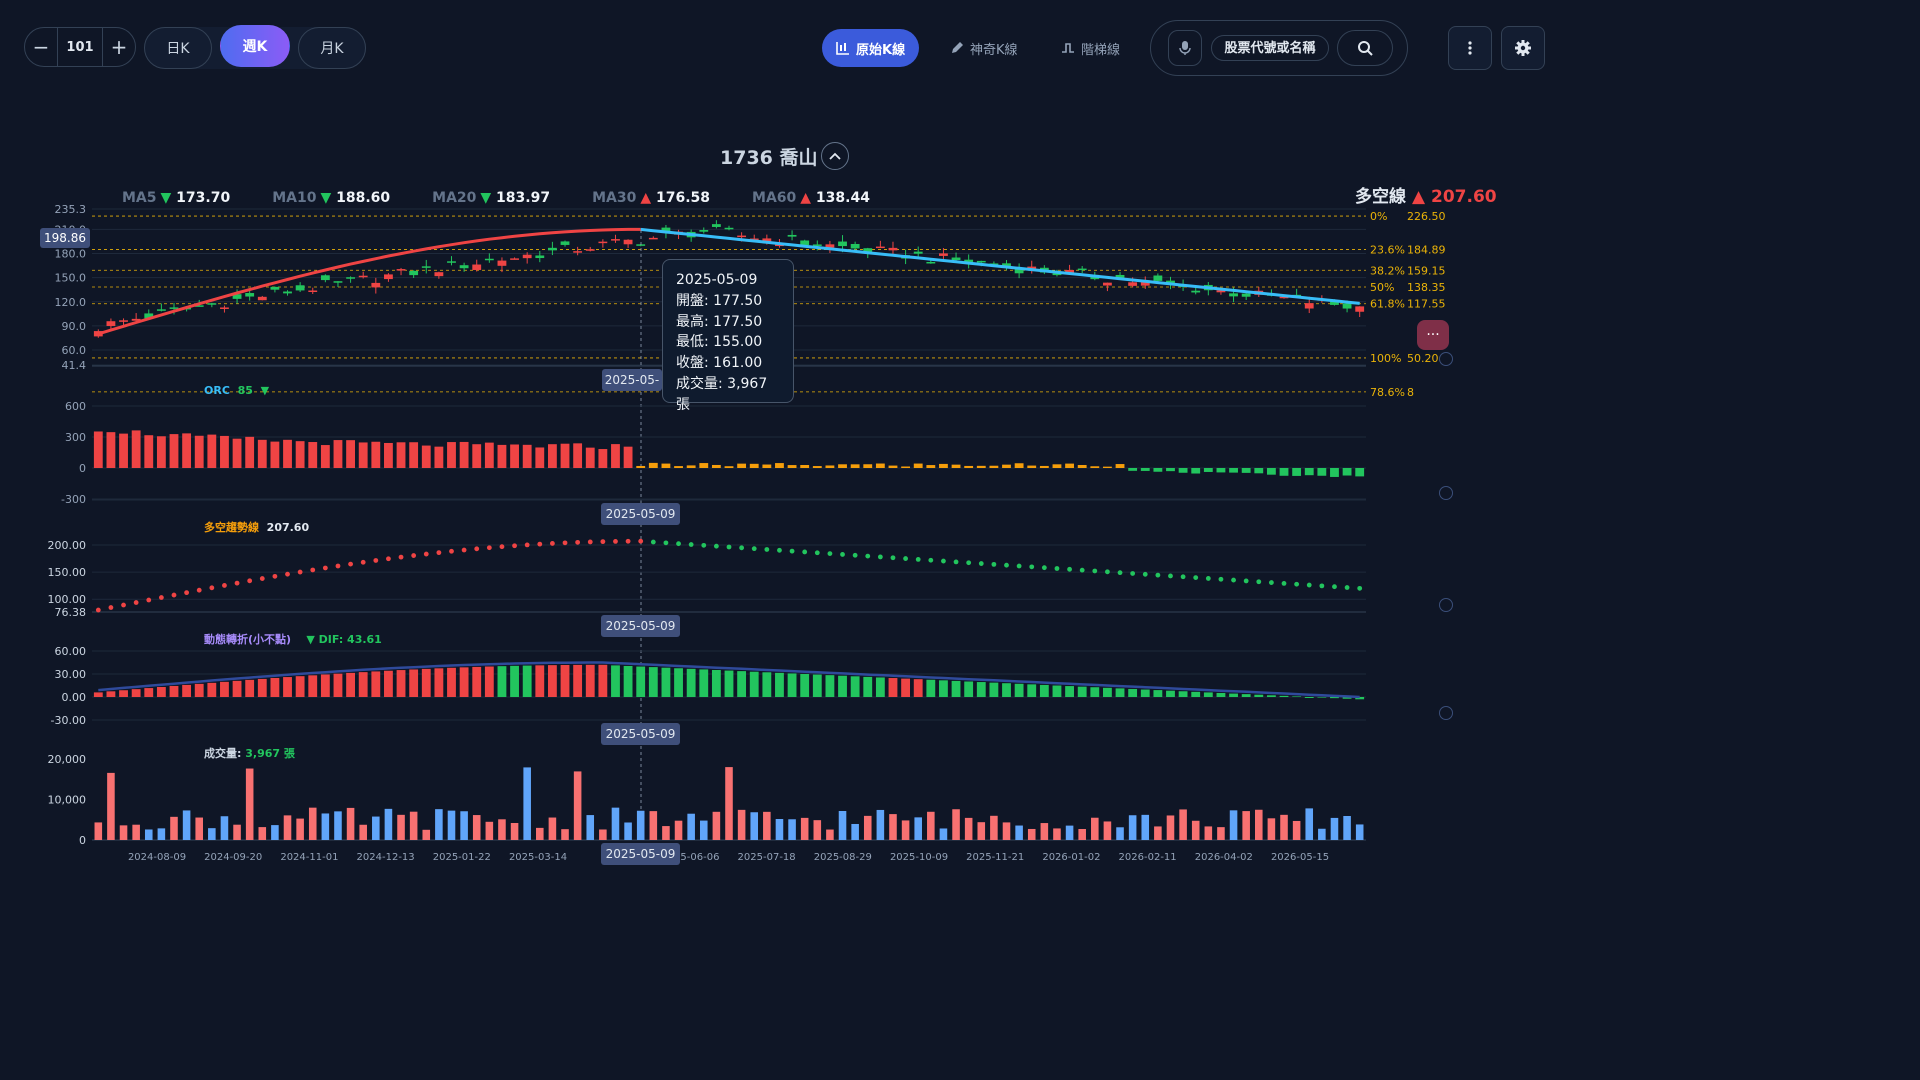  I want to click on trend-tick-label: 150.00, so click(67, 572).